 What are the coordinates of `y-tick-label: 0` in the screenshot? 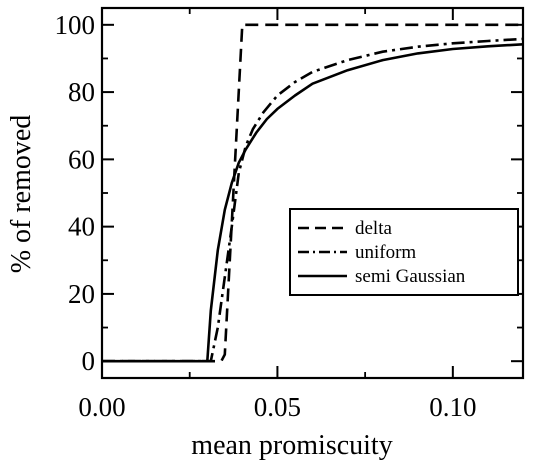 It's located at (89, 361).